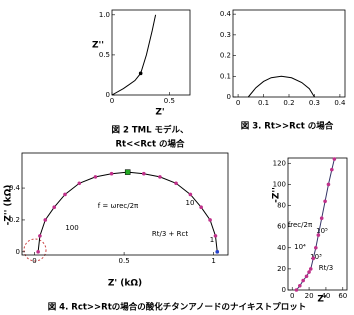  What do you see at coordinates (281, 227) in the screenshot?
I see `y-tick-label: 60` at bounding box center [281, 227].